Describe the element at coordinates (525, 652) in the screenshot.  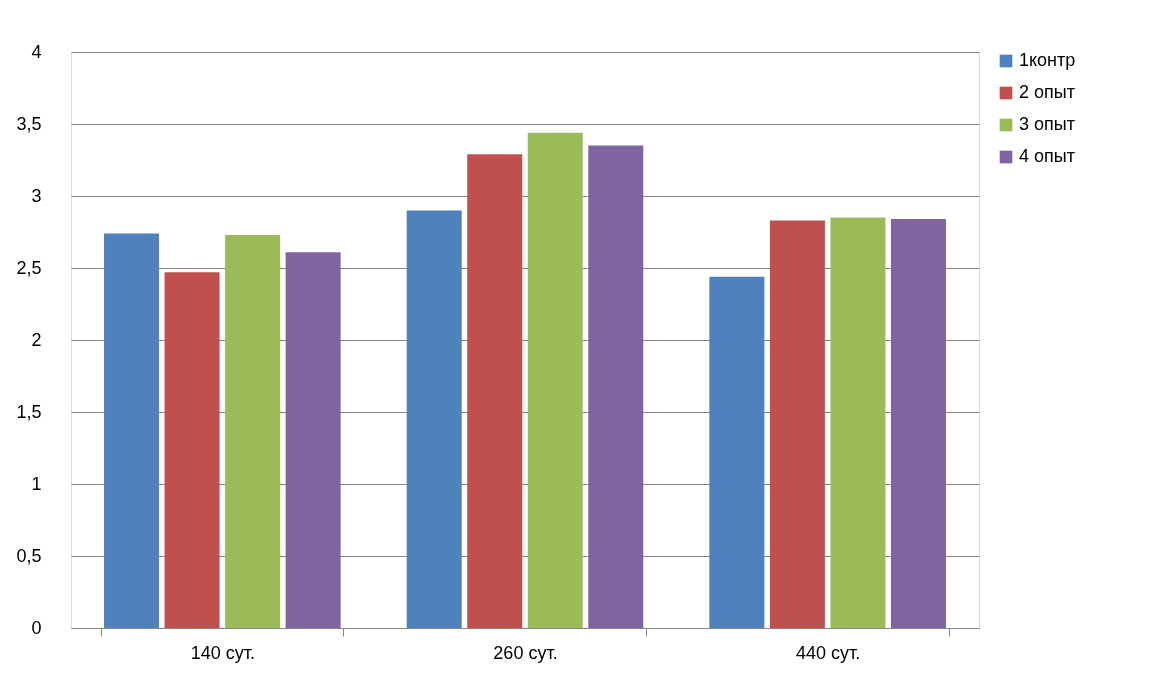
I see `x-tick-label: 260 сут.` at that location.